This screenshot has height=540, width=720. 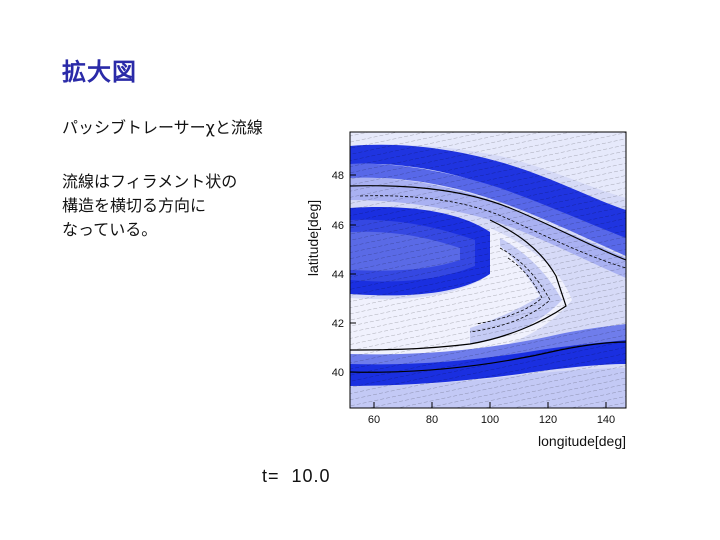 I want to click on y-tick-label: 42, so click(x=338, y=324).